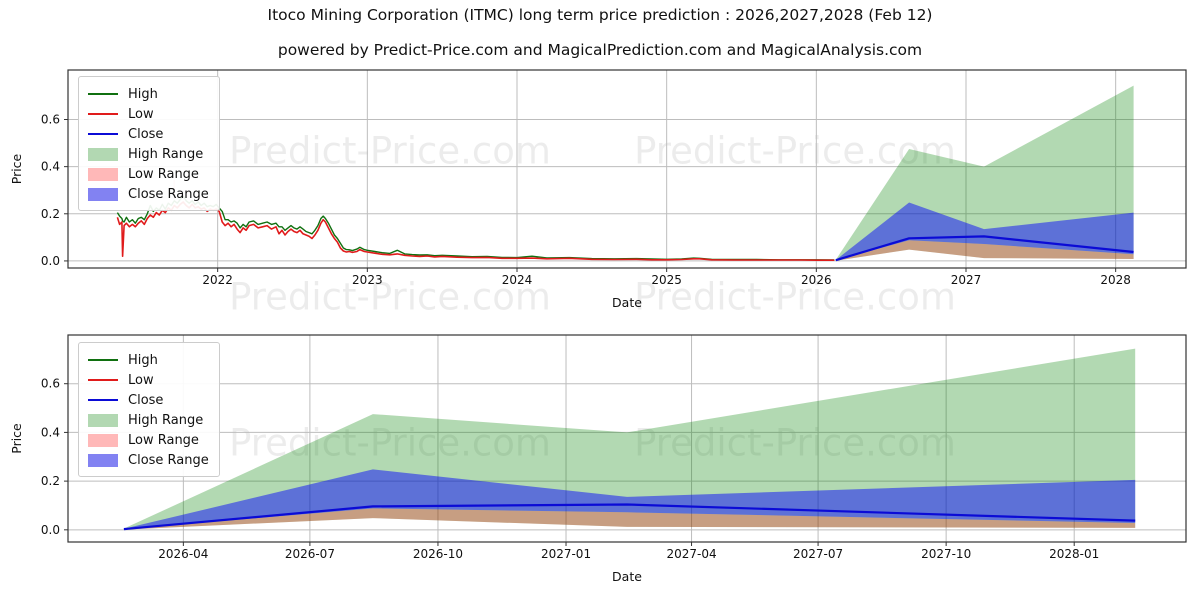 The height and width of the screenshot is (600, 1200). What do you see at coordinates (1074, 554) in the screenshot?
I see `x-tick-label: 2028-01` at bounding box center [1074, 554].